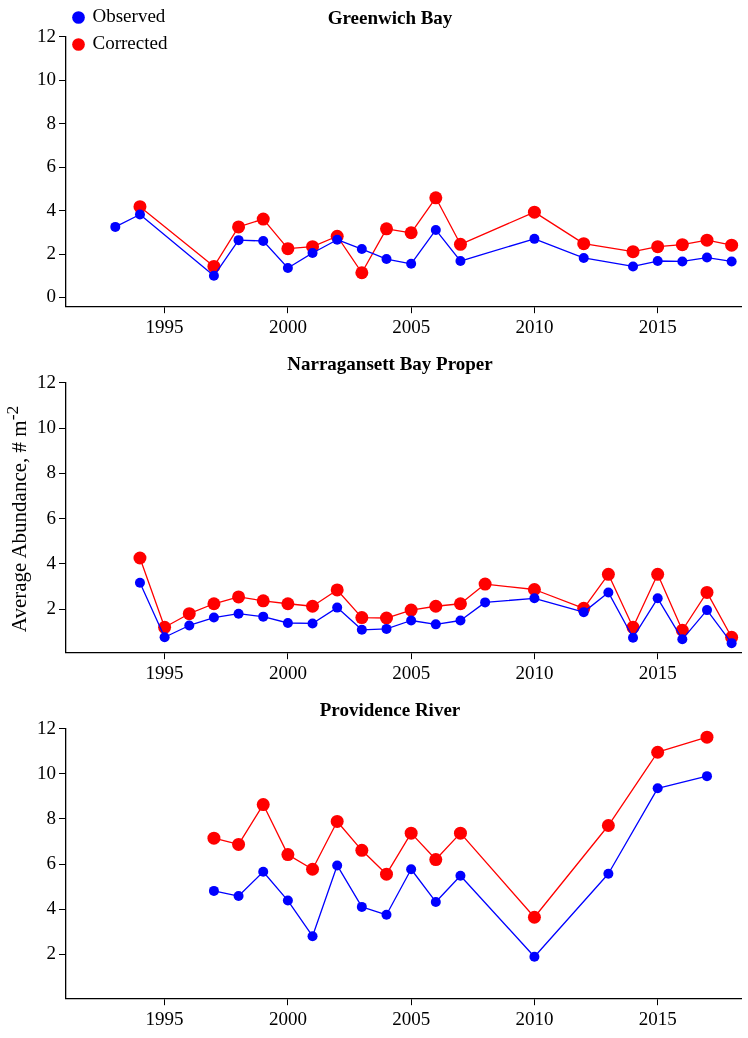 The height and width of the screenshot is (1038, 748). Describe the element at coordinates (130, 43) in the screenshot. I see `legend-label: Corrected` at that location.